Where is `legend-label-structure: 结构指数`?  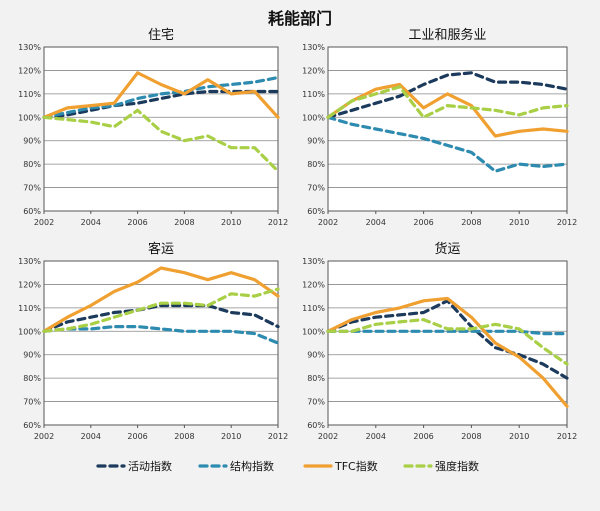
legend-label-structure: 结构指数 is located at coordinates (252, 466).